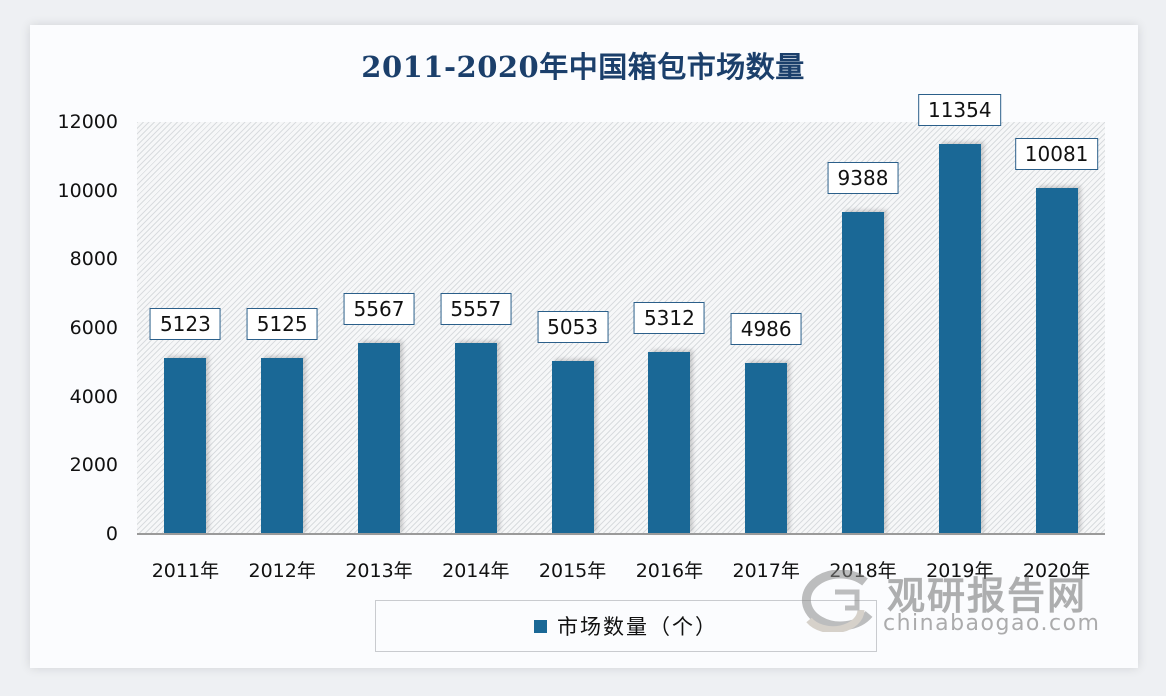  What do you see at coordinates (87, 190) in the screenshot?
I see `y-tick-label: 10000` at bounding box center [87, 190].